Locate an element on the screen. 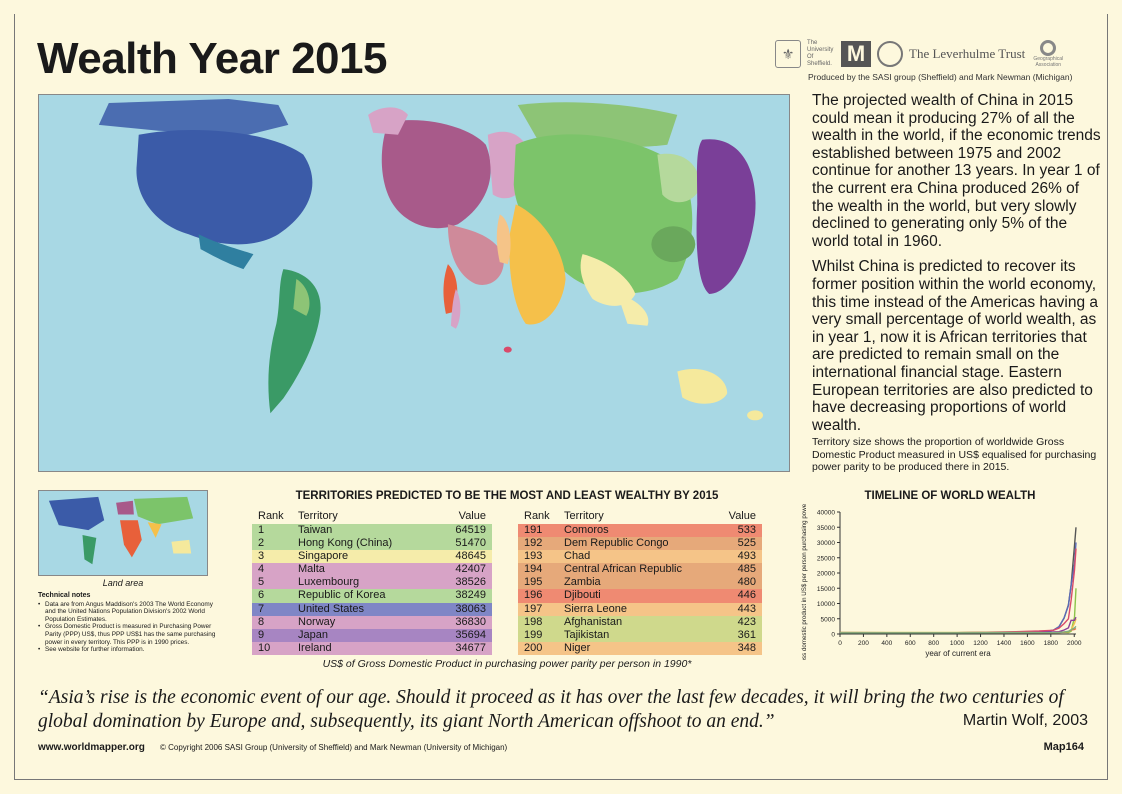 The image size is (1122, 794). chart-title: TIMELINE OF WORLD WEALTH is located at coordinates (950, 496).